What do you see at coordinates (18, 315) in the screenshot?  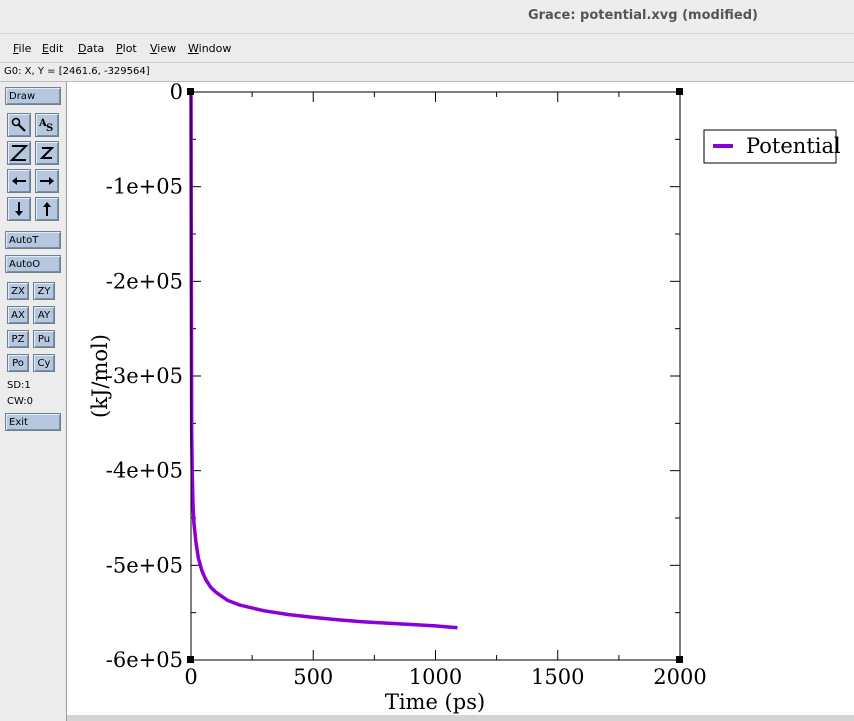 I see `ax-button: AX` at bounding box center [18, 315].